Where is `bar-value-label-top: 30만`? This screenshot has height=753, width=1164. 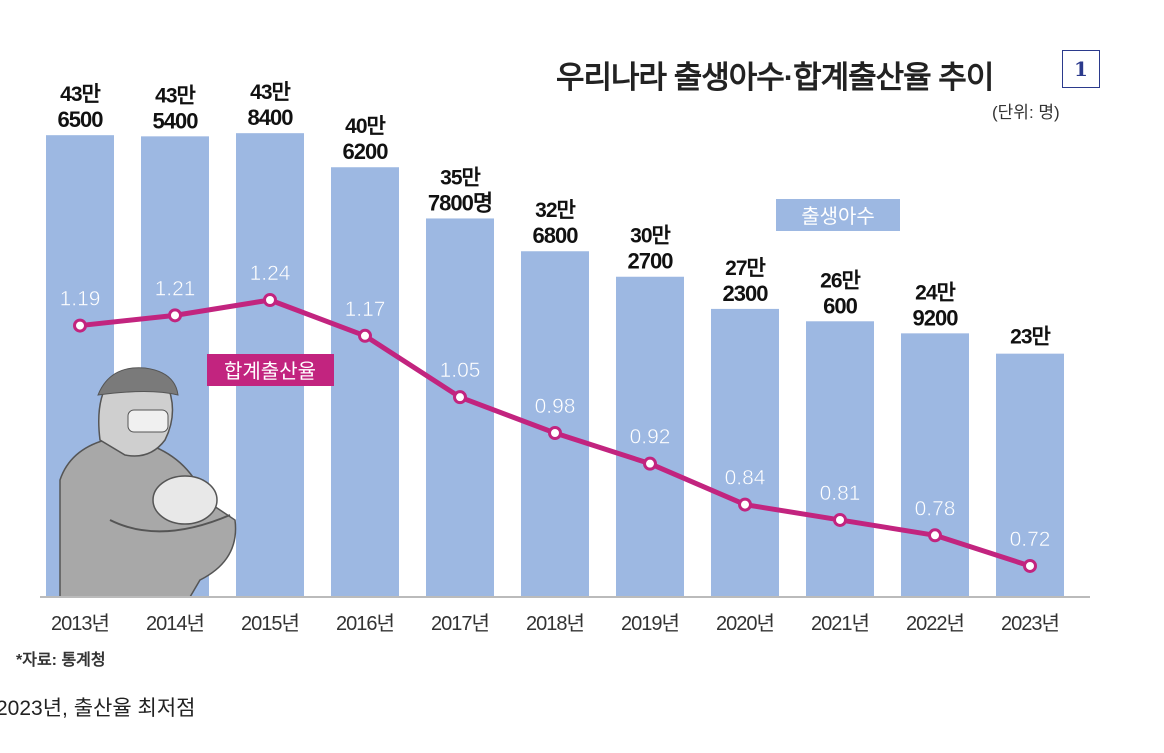 bar-value-label-top: 30만 is located at coordinates (650, 236).